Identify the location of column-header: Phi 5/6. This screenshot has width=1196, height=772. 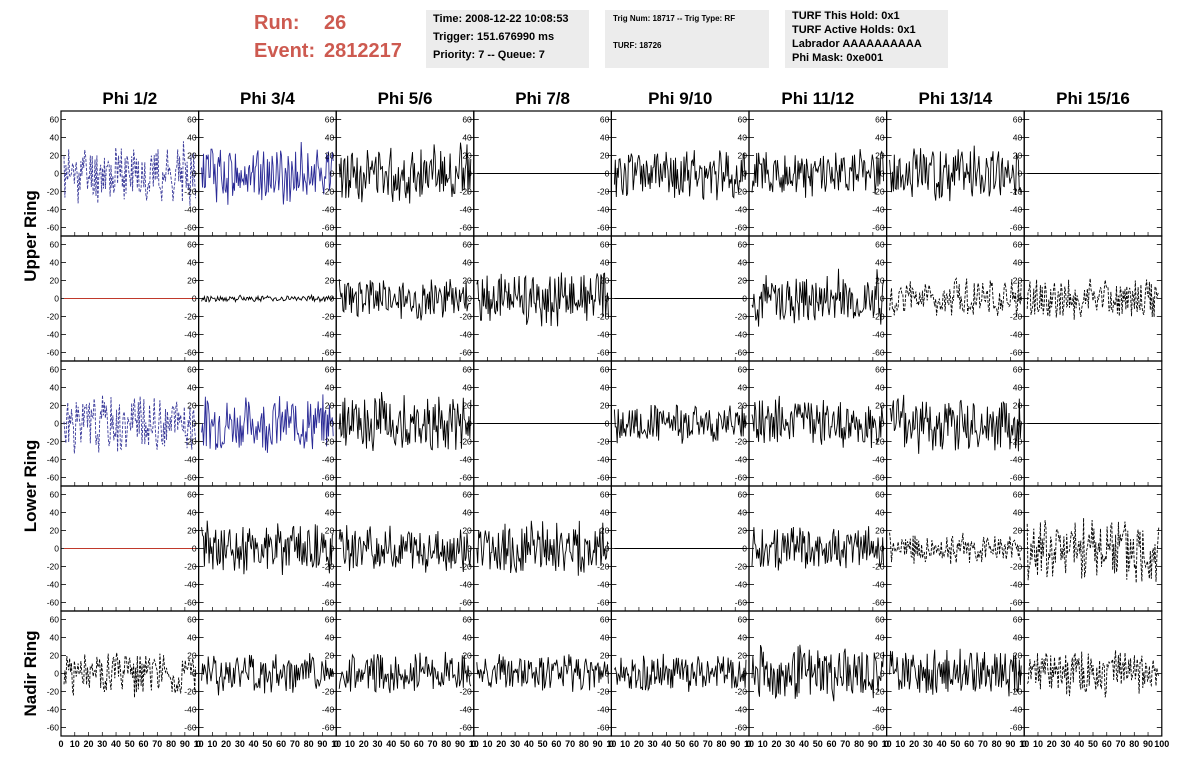
(405, 98).